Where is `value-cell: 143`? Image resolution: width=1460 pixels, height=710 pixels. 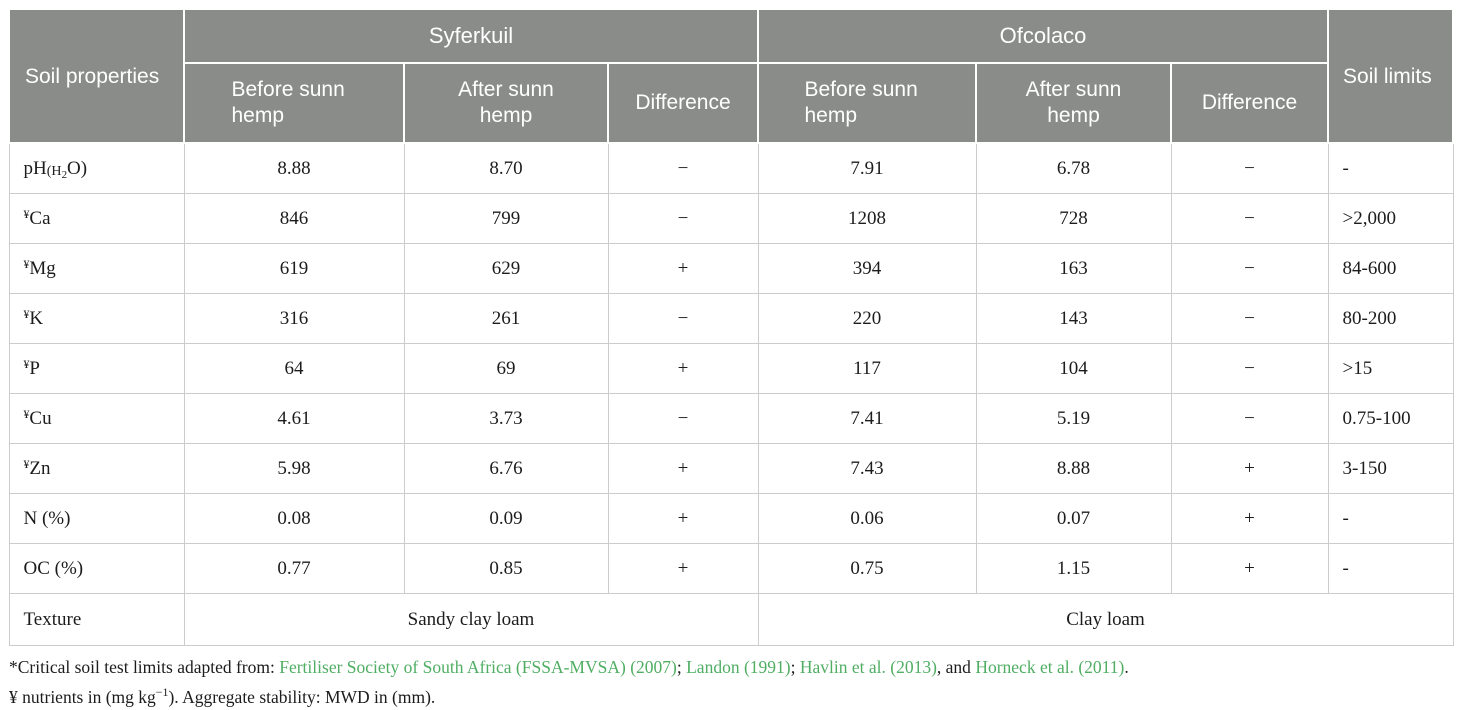 value-cell: 143 is located at coordinates (1073, 318).